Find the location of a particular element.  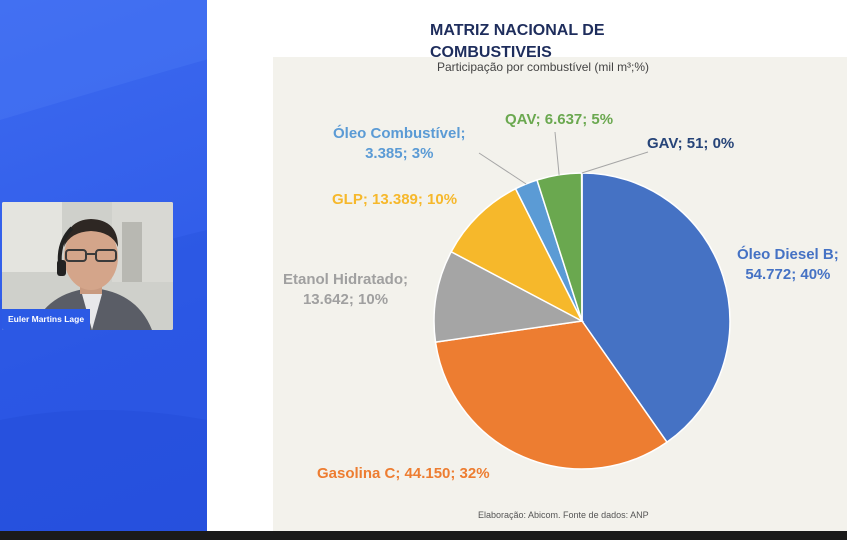

slice-label: Gasolina C; 44.150; 32% is located at coordinates (403, 474).